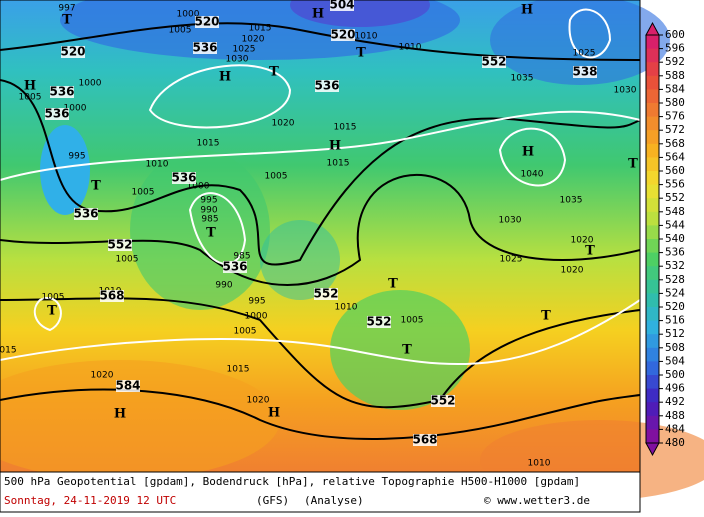 Image resolution: width=704 pixels, height=517 pixels. I want to click on colorbar-label: 552, so click(675, 197).